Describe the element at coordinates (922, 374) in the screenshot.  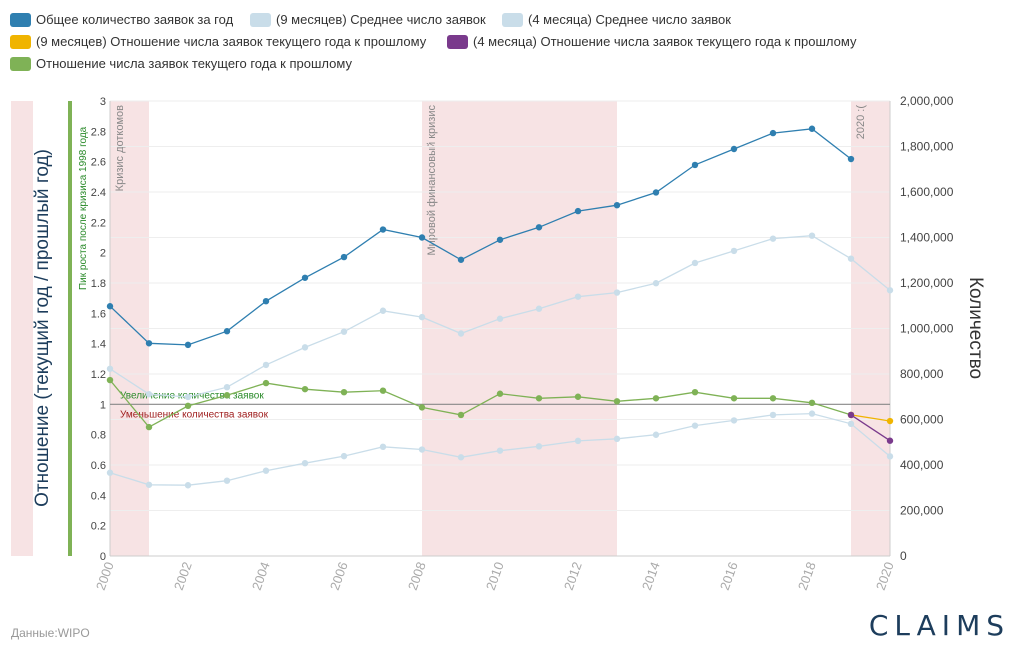
I see `right-tick-label: 800,000` at that location.